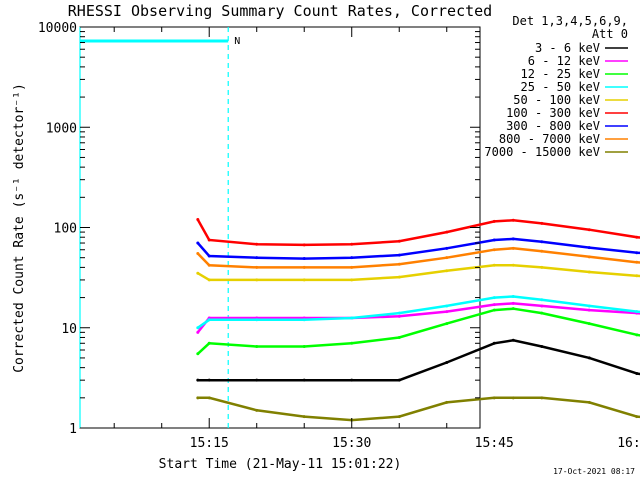  Describe the element at coordinates (567, 48) in the screenshot. I see `legend-label: 3 - 6 keV` at that location.